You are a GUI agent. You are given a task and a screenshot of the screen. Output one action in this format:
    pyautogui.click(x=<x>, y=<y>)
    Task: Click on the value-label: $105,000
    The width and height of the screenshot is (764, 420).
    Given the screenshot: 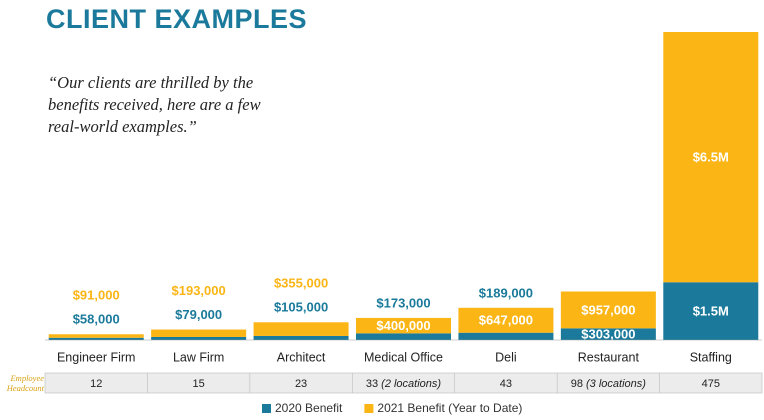 What is the action you would take?
    pyautogui.click(x=301, y=307)
    